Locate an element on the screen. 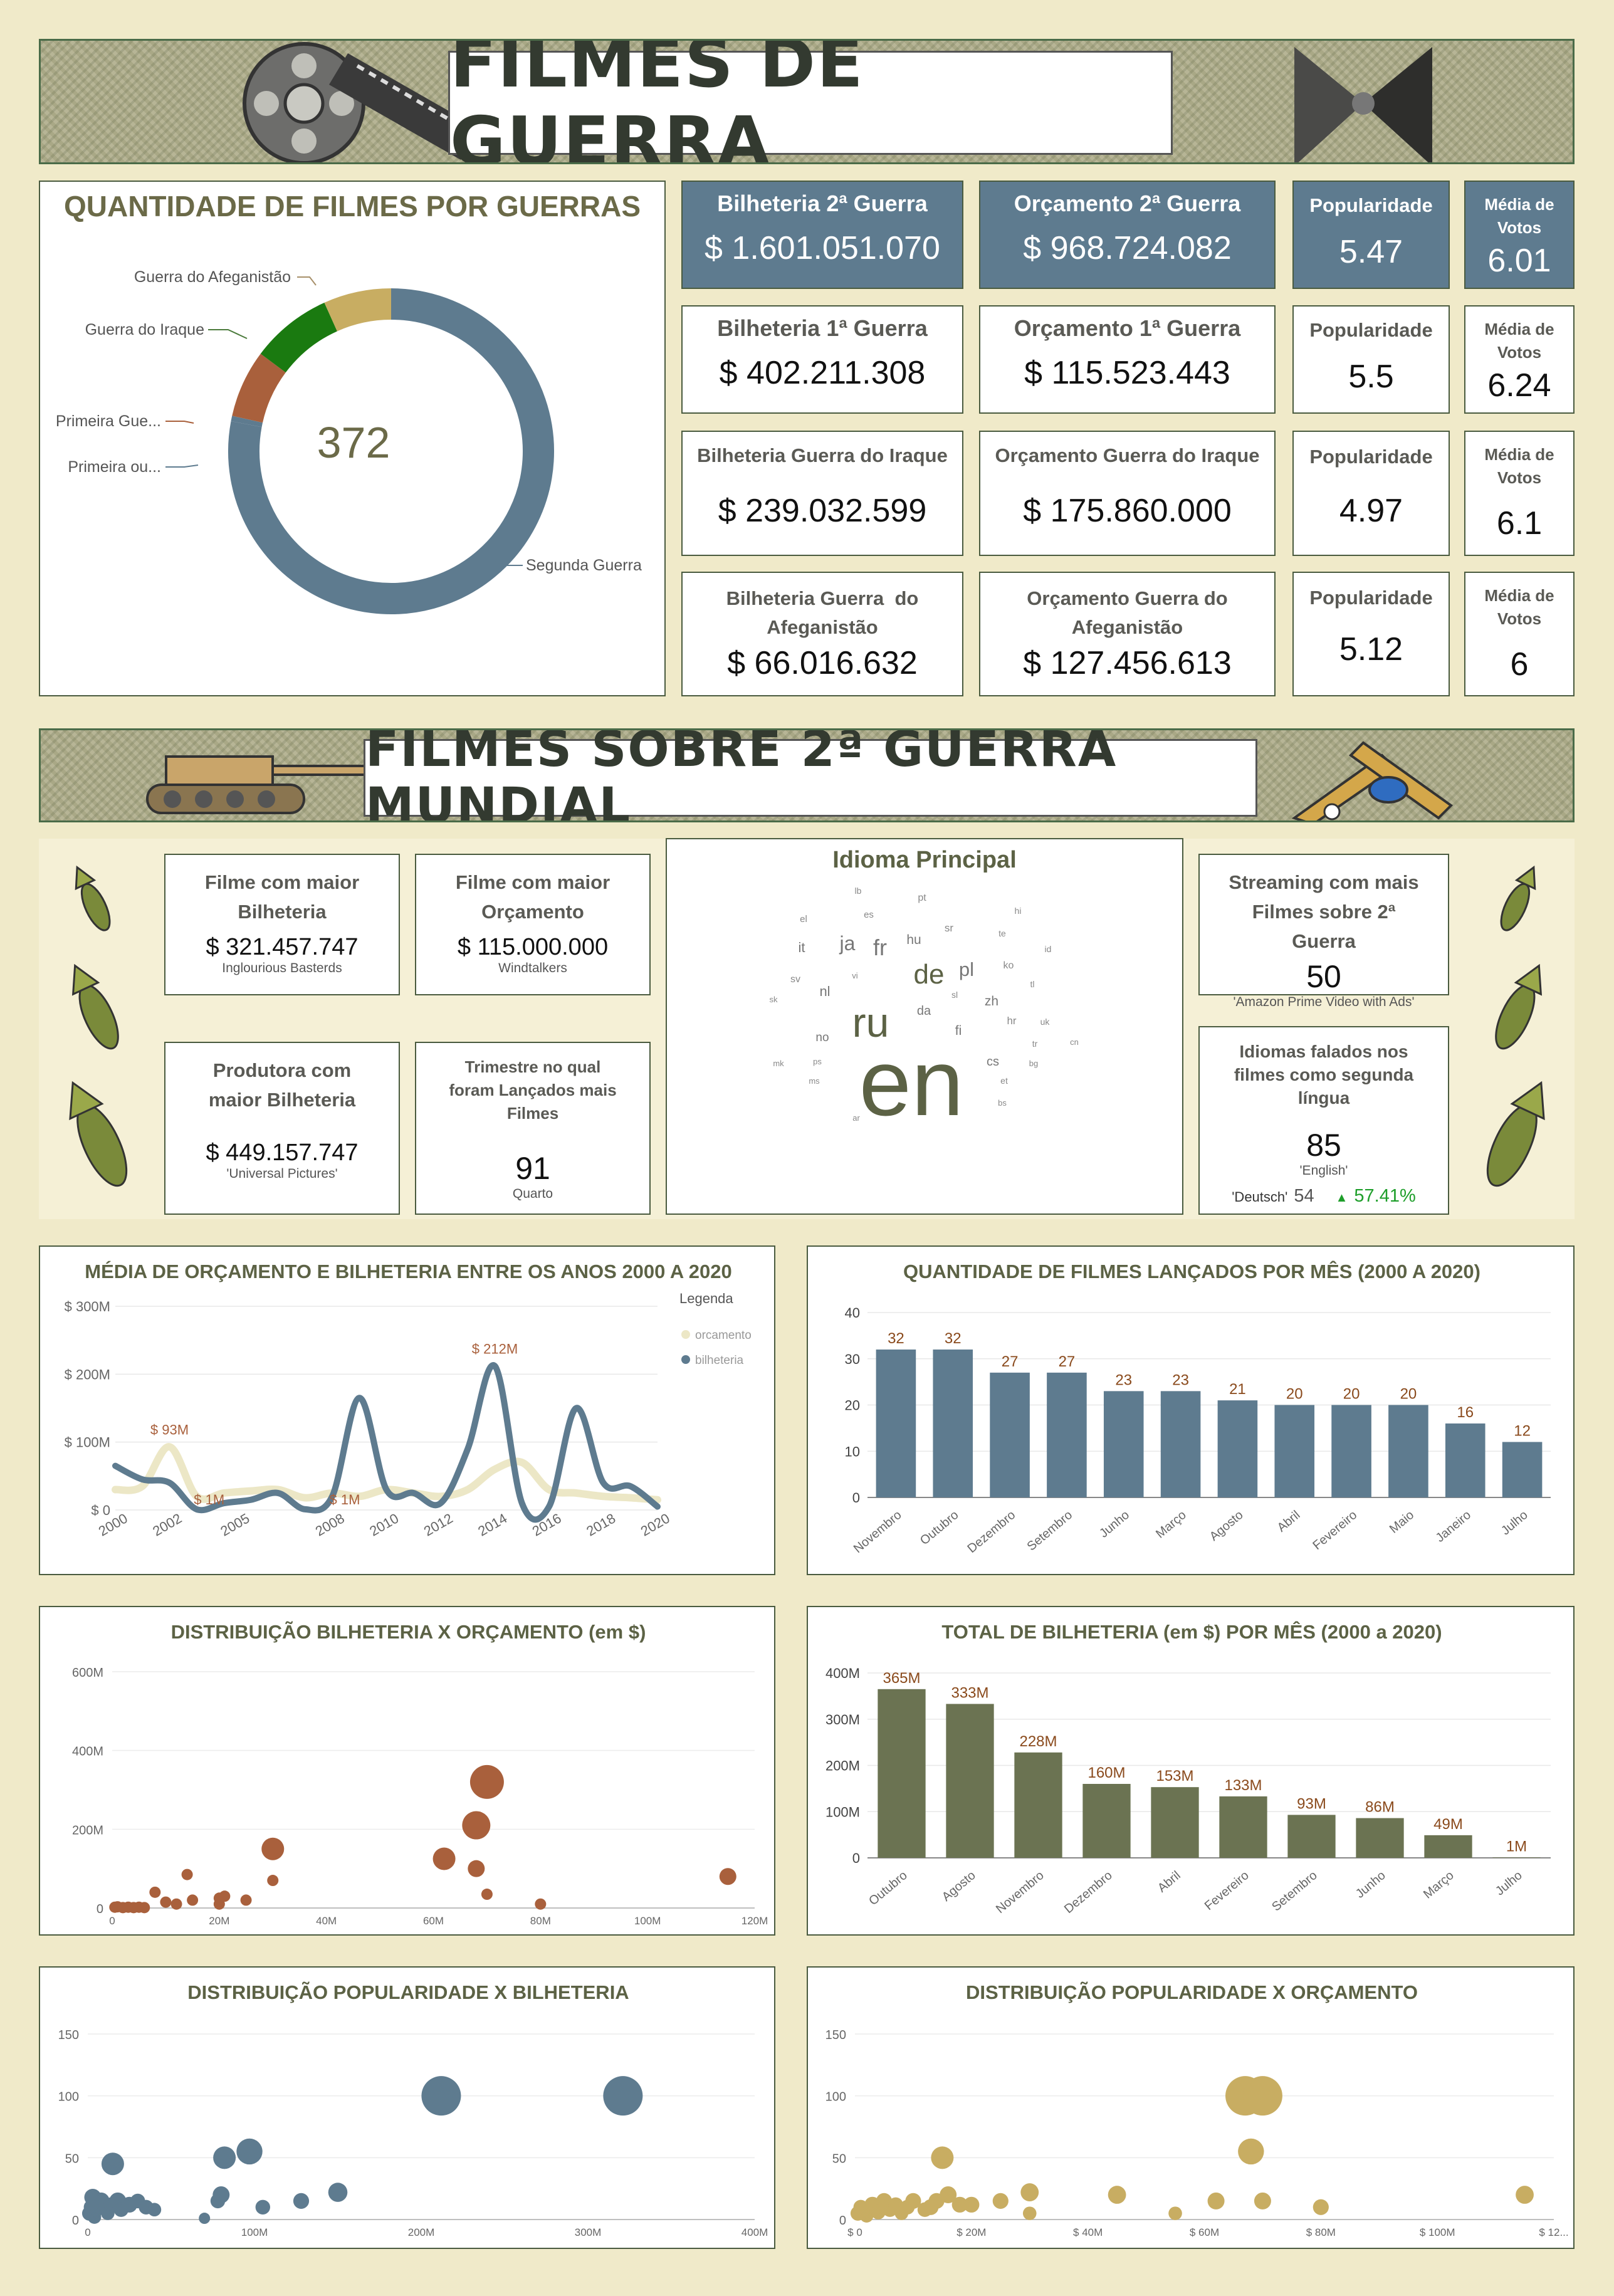 This screenshot has width=1614, height=2296. kpi-label: Bilheteria Guerra do Iraque is located at coordinates (822, 455).